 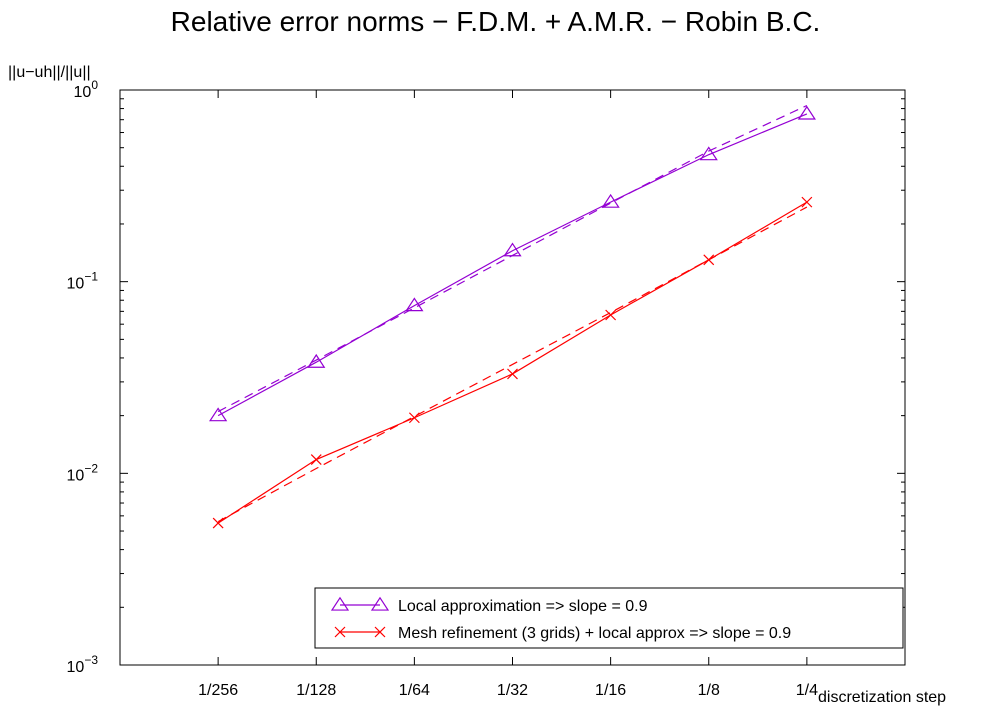 What do you see at coordinates (609, 618) in the screenshot?
I see `legend-box` at bounding box center [609, 618].